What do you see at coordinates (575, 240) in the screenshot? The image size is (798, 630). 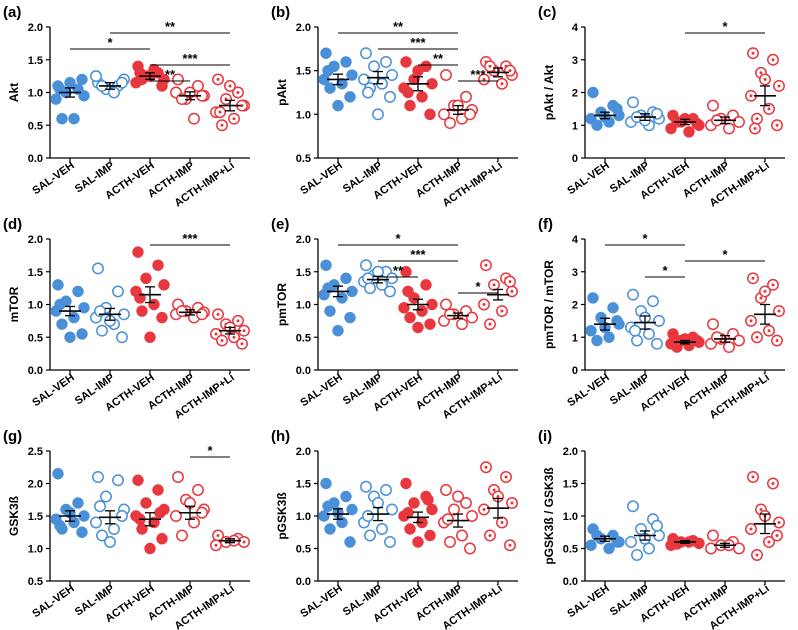 I see `y-tick-label: 4` at bounding box center [575, 240].